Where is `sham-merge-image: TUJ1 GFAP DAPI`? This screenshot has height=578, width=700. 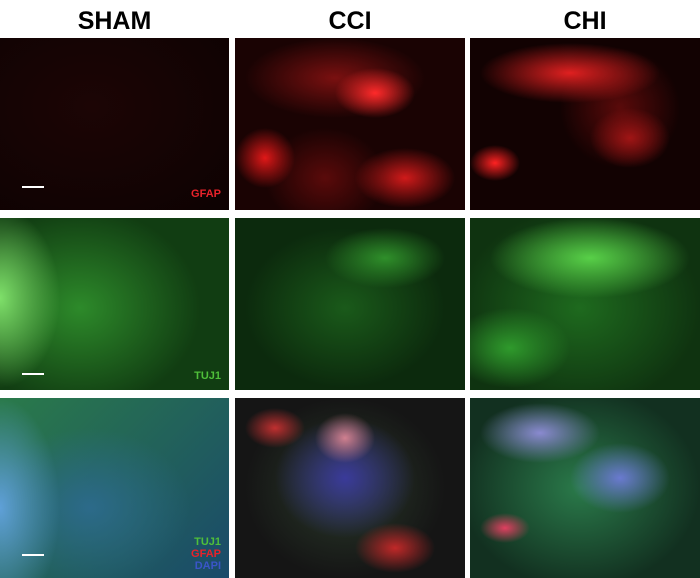
sham-merge-image: TUJ1 GFAP DAPI is located at coordinates (114, 488).